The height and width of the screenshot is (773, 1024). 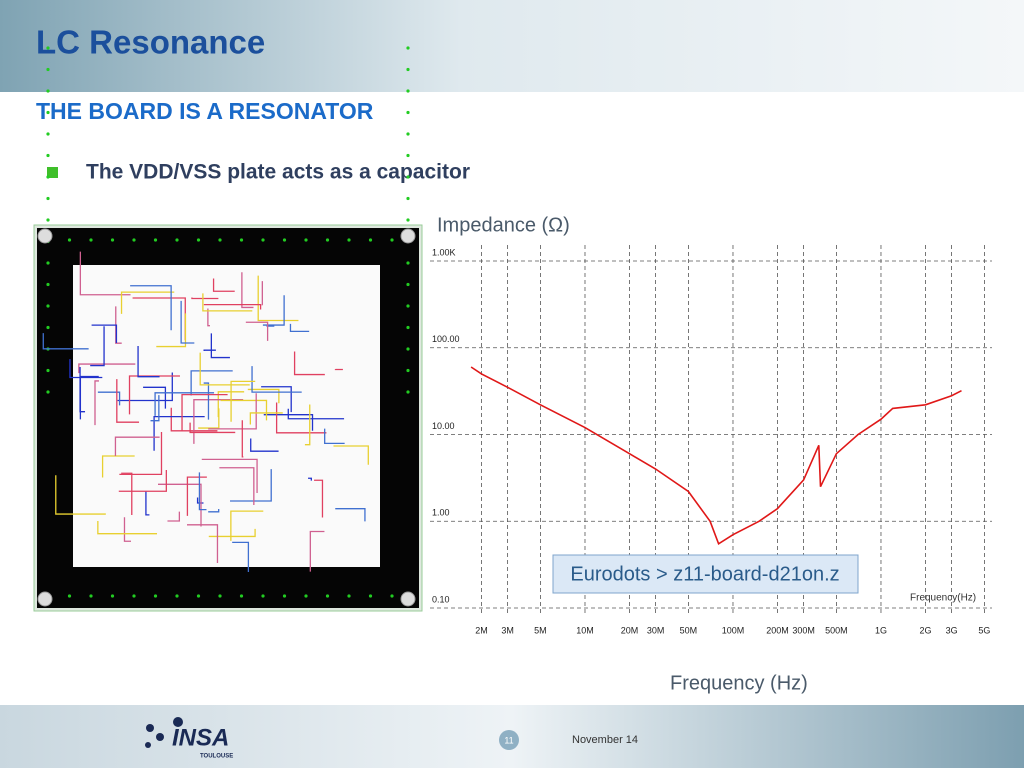 I want to click on date: November 14, so click(x=605, y=740).